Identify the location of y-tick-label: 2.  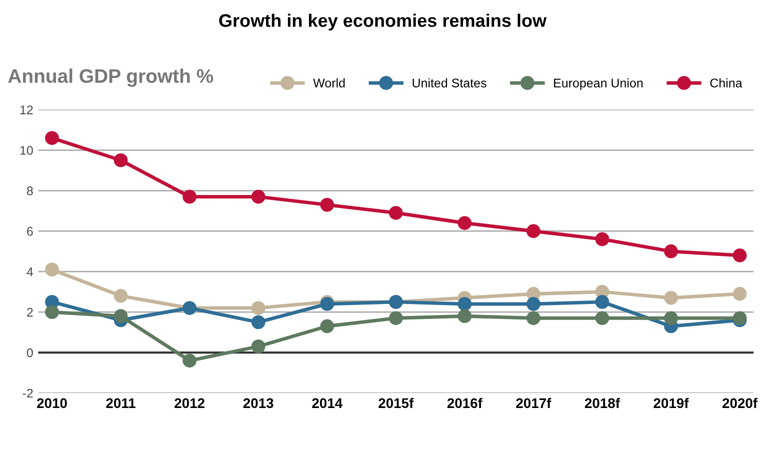
(30, 312).